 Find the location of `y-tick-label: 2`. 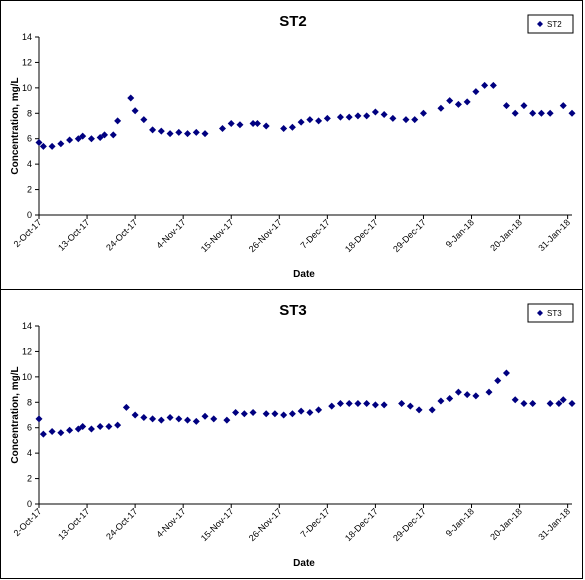

y-tick-label: 2 is located at coordinates (29, 190).